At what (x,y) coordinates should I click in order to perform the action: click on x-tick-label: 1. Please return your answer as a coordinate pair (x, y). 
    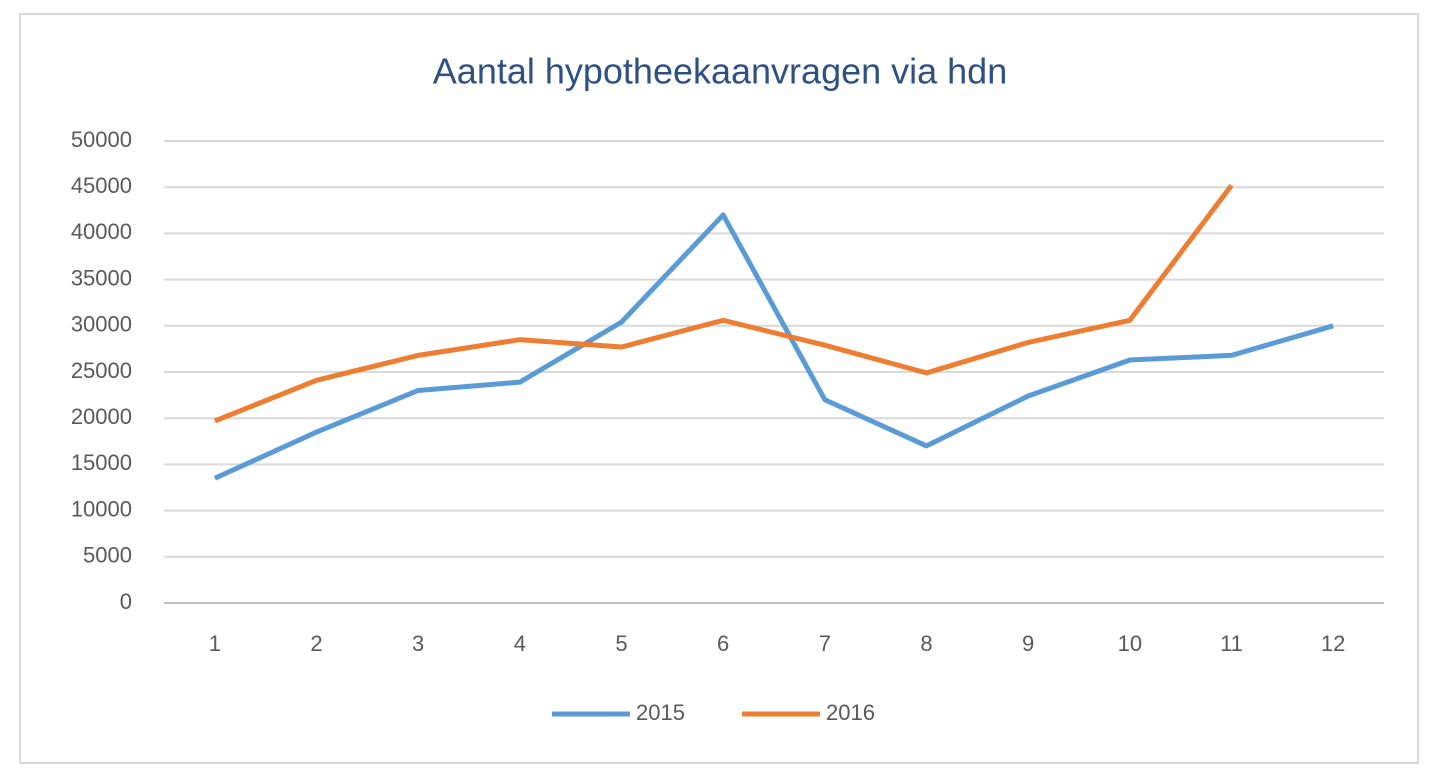
    Looking at the image, I should click on (215, 643).